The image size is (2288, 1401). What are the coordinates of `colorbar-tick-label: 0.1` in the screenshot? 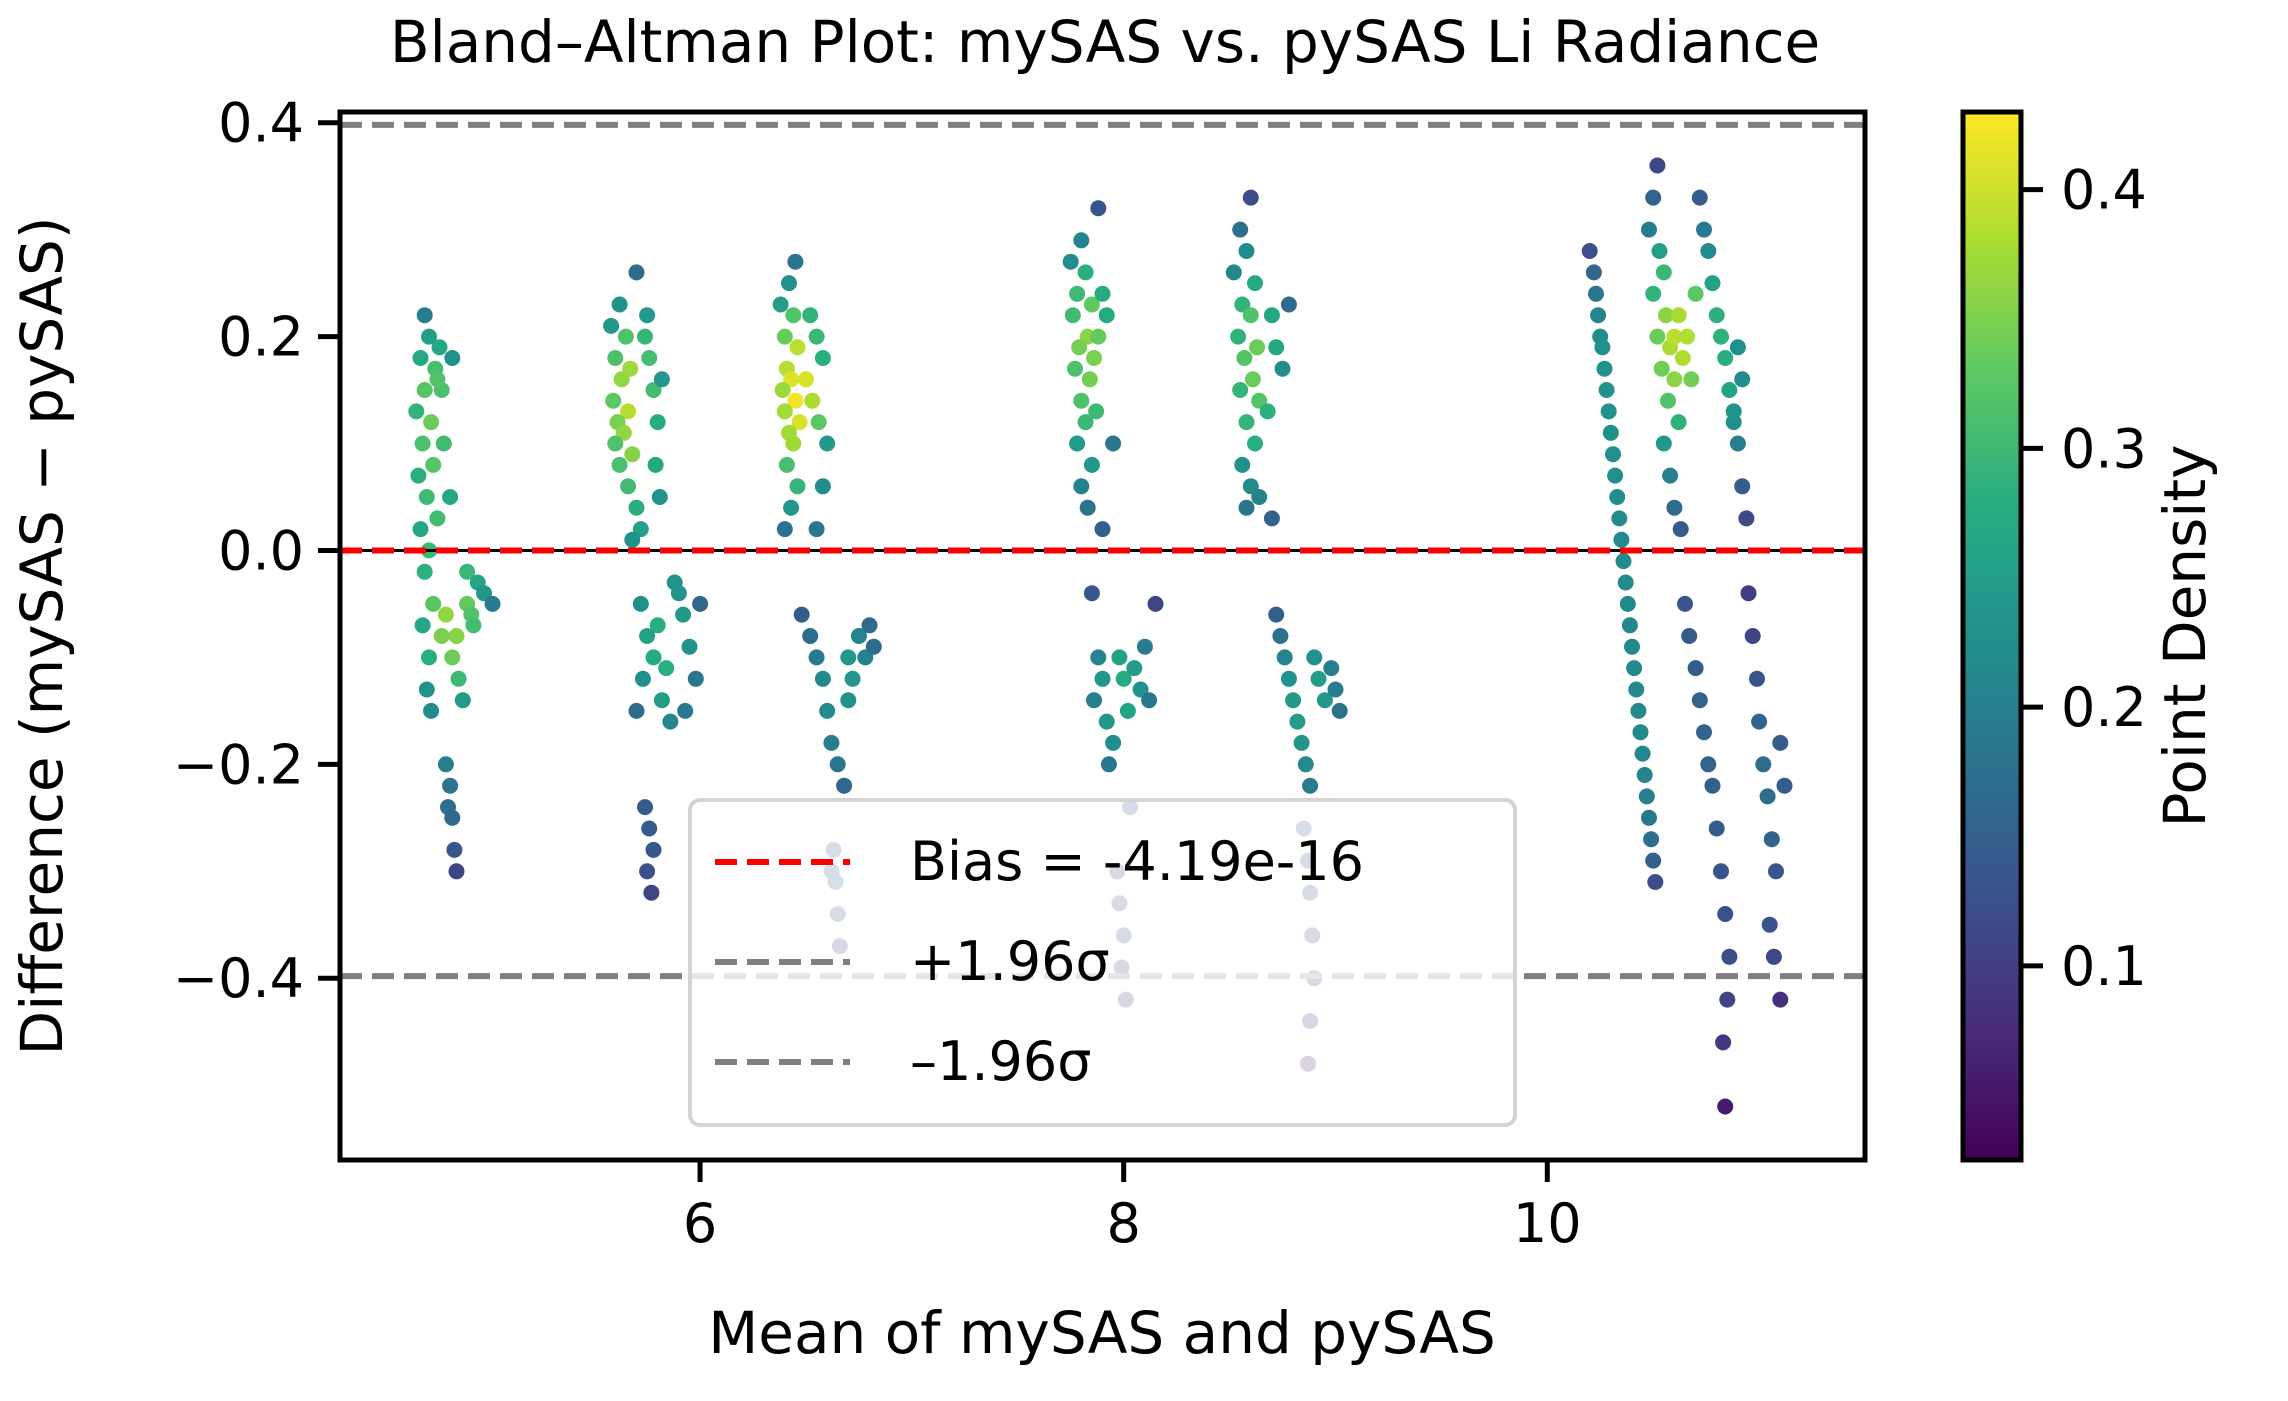 It's located at (2104, 966).